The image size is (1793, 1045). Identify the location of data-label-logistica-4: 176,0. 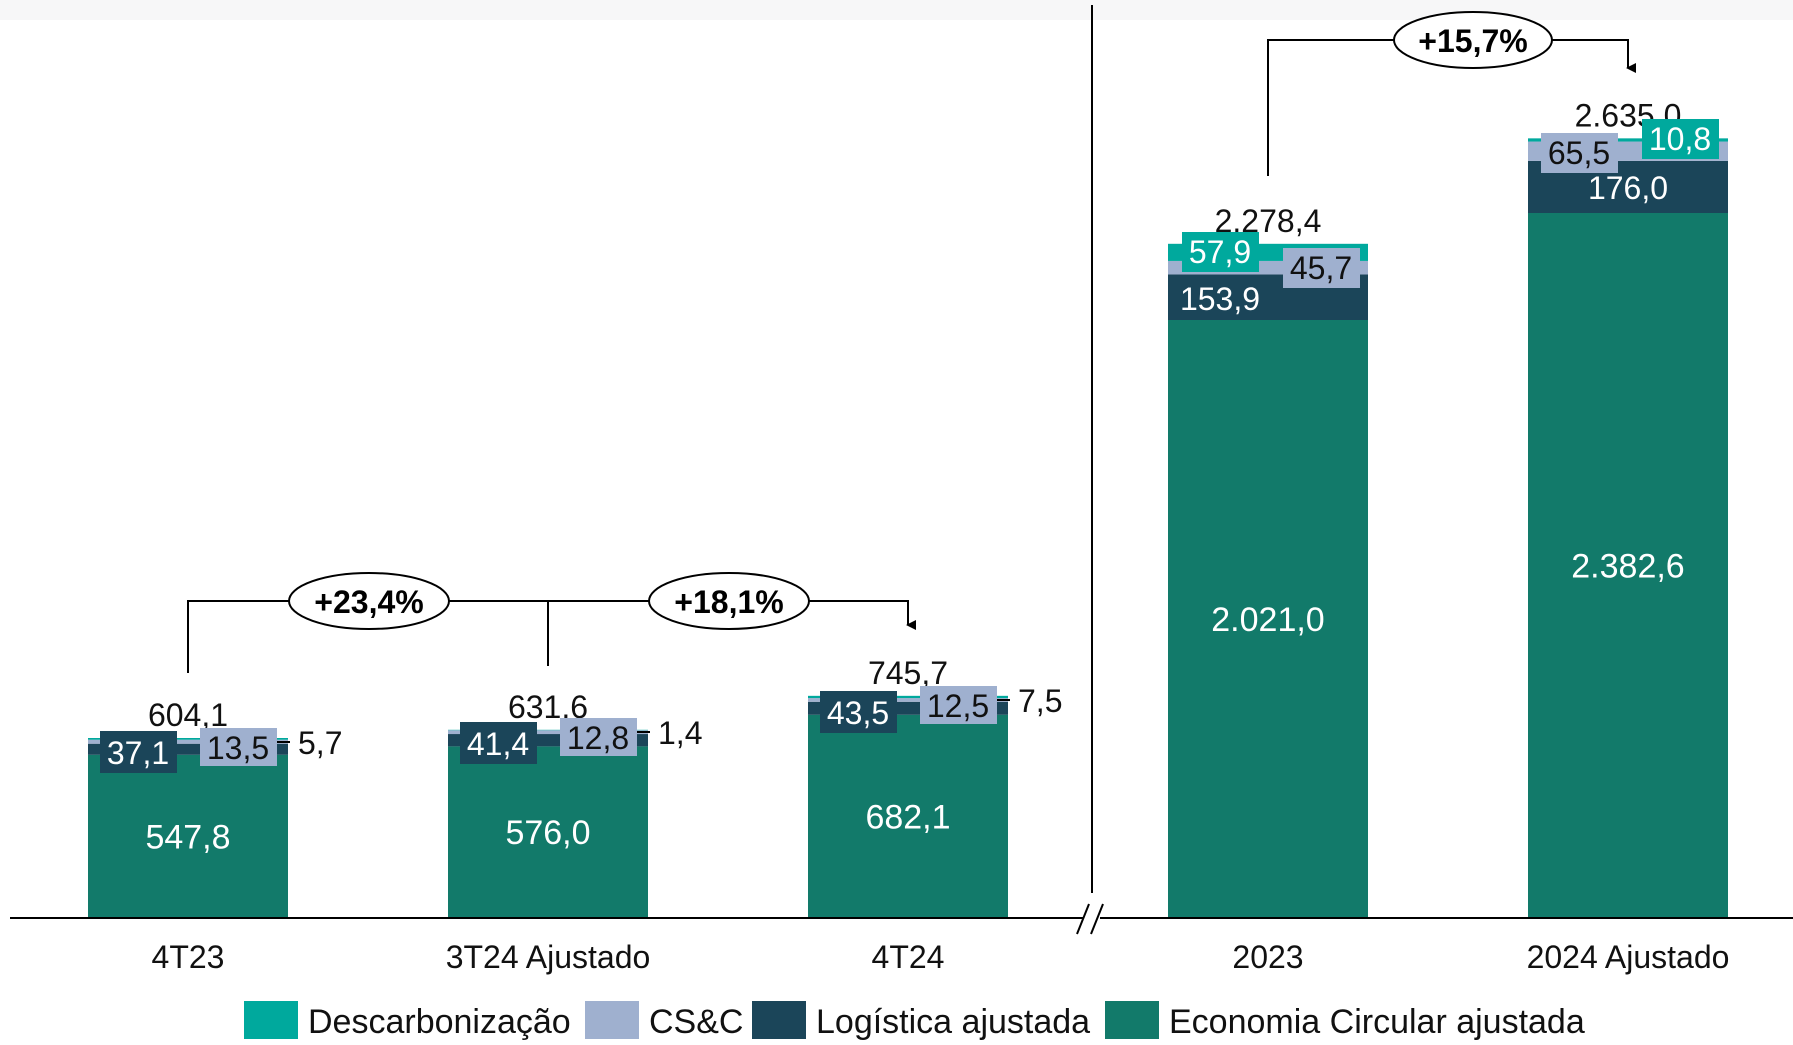
(1628, 188).